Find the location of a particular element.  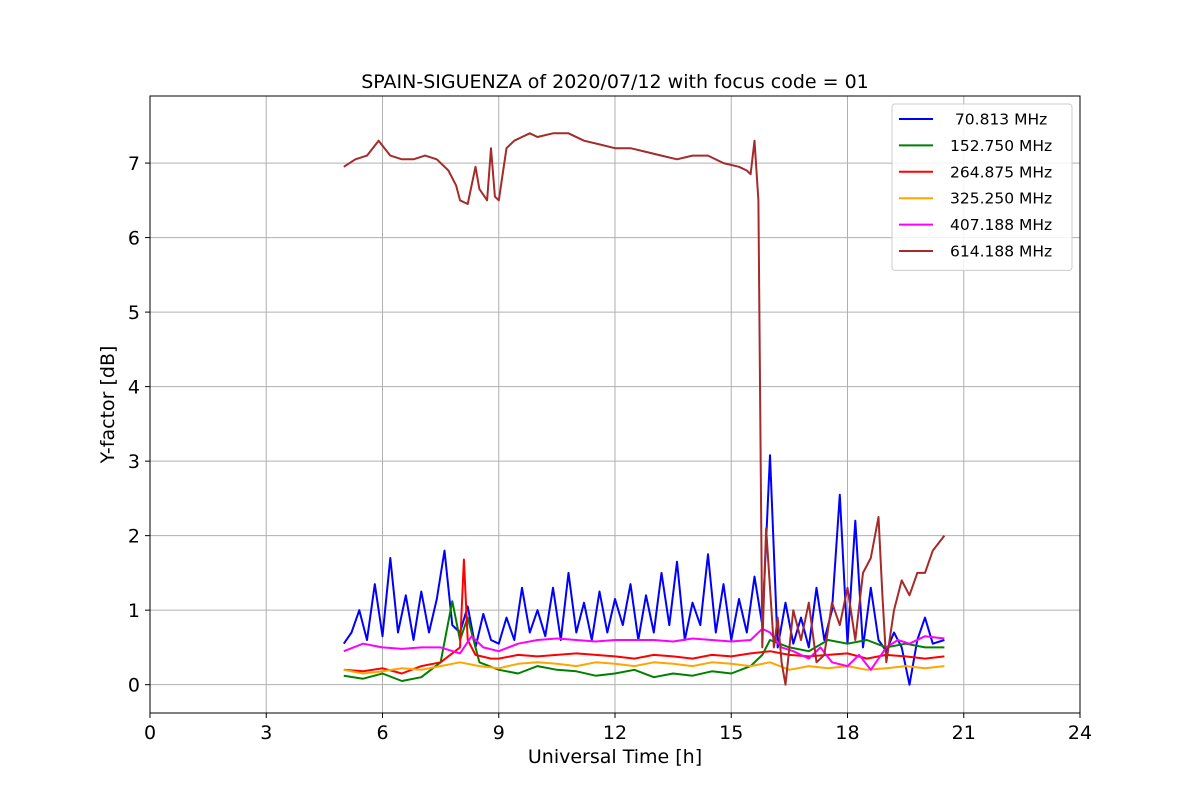

x-tick-label: 18 is located at coordinates (847, 733).